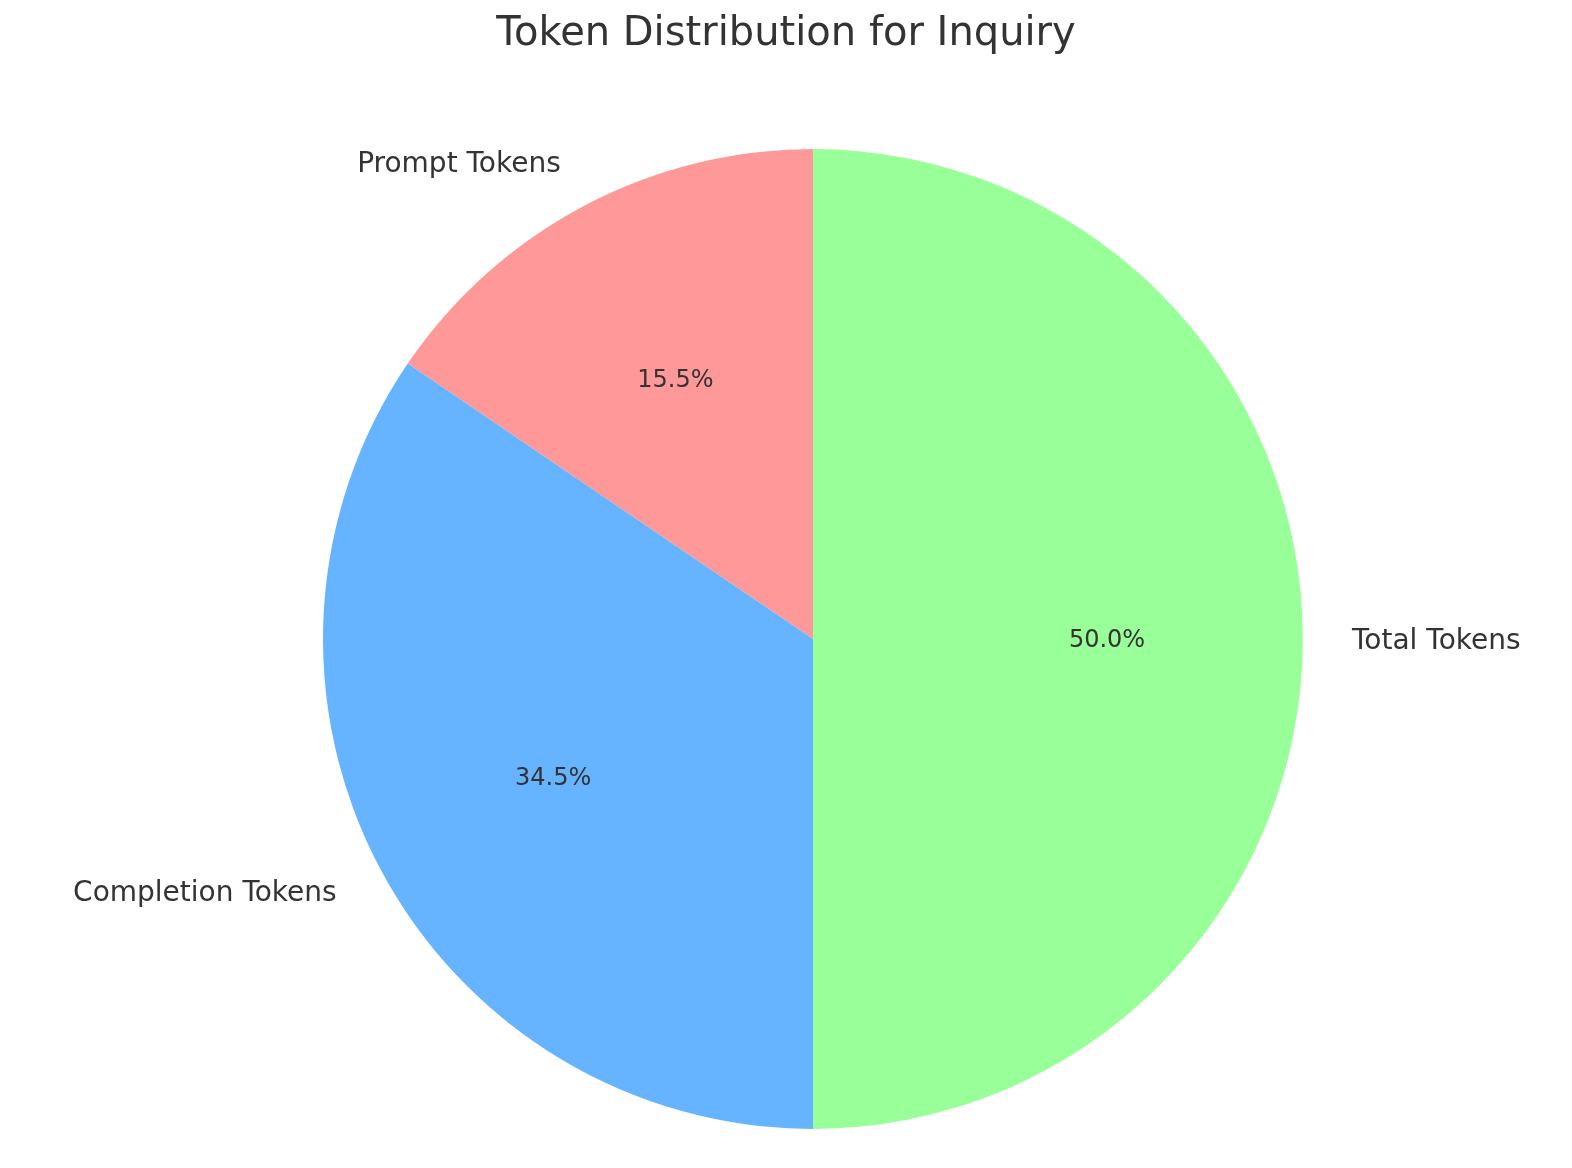 The width and height of the screenshot is (1572, 1168). Describe the element at coordinates (1107, 639) in the screenshot. I see `data-label: 50.0%` at that location.